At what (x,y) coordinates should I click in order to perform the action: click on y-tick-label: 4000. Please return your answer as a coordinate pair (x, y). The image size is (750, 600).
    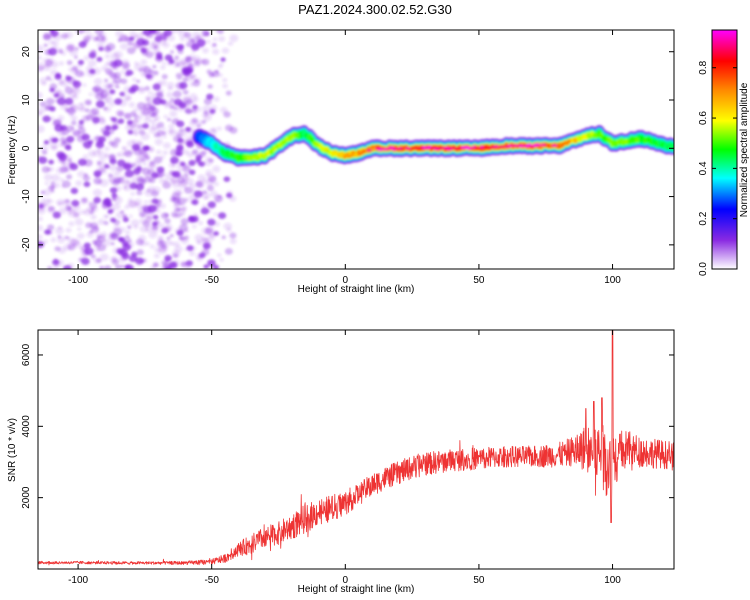
    Looking at the image, I should click on (26, 426).